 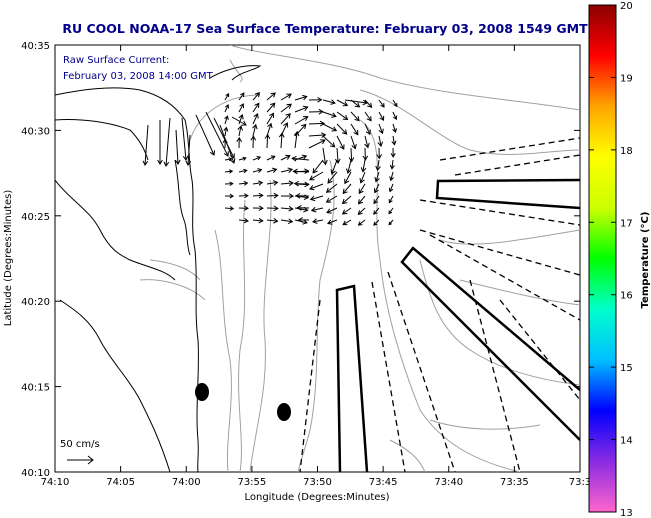 I want to click on colorbar-tick-label: 15, so click(x=626, y=368).